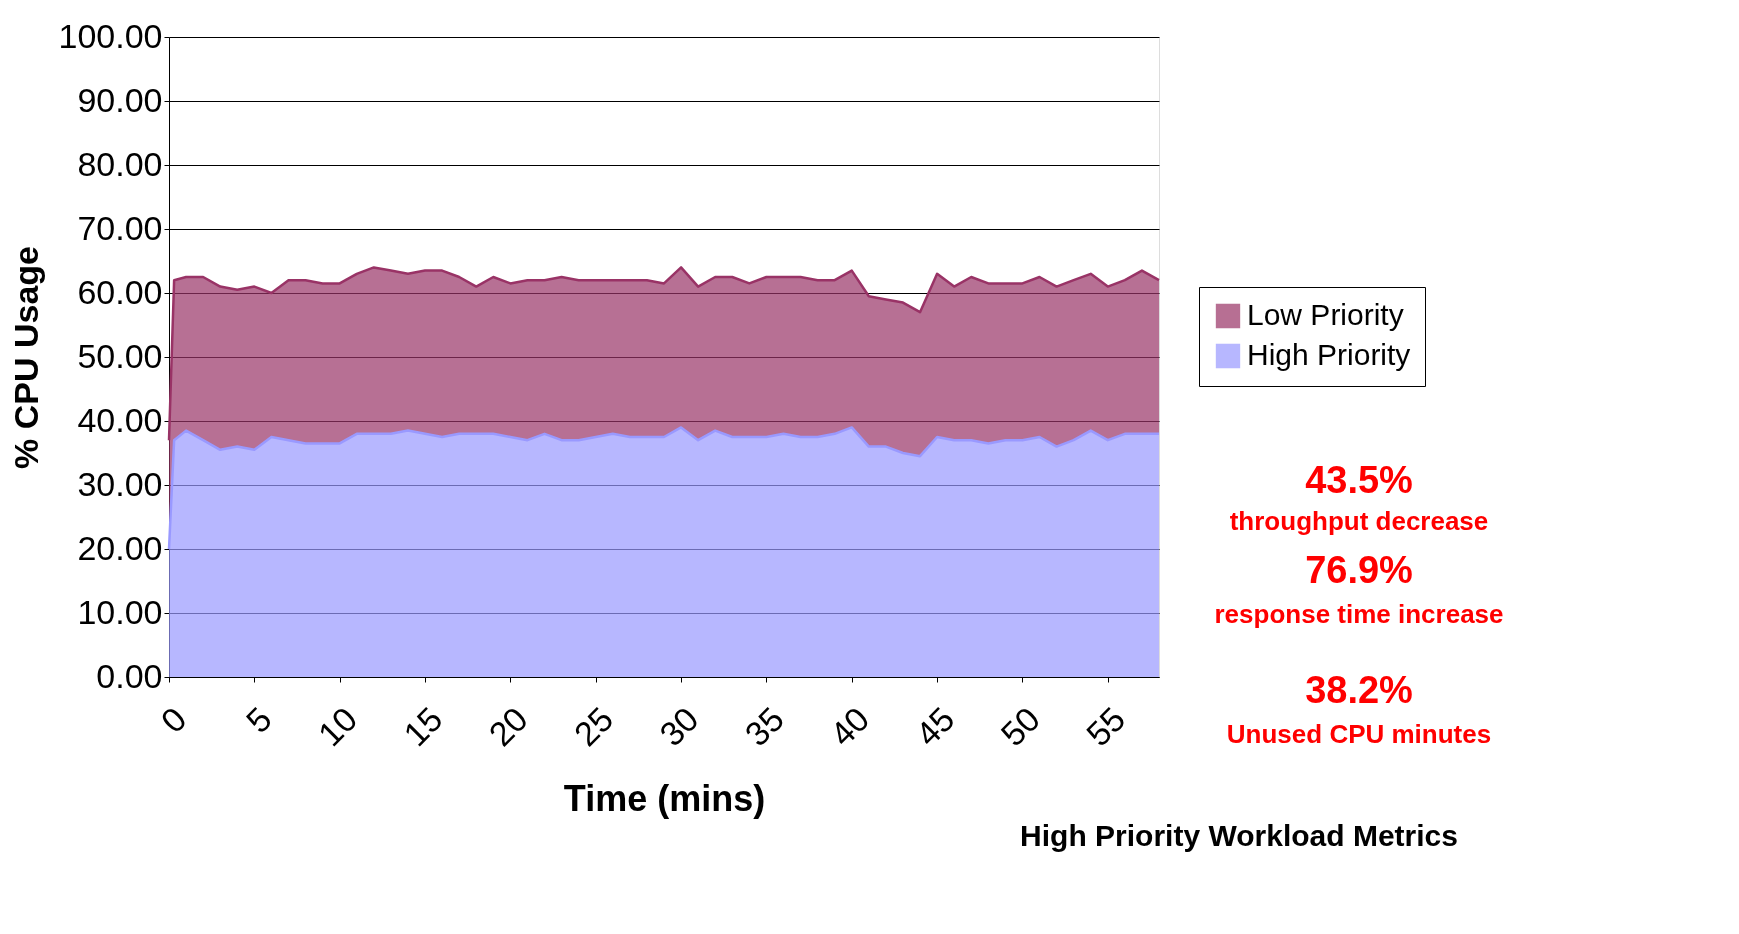 This screenshot has height=934, width=1739. Describe the element at coordinates (120, 227) in the screenshot. I see `y-tick-label: 70.00` at that location.